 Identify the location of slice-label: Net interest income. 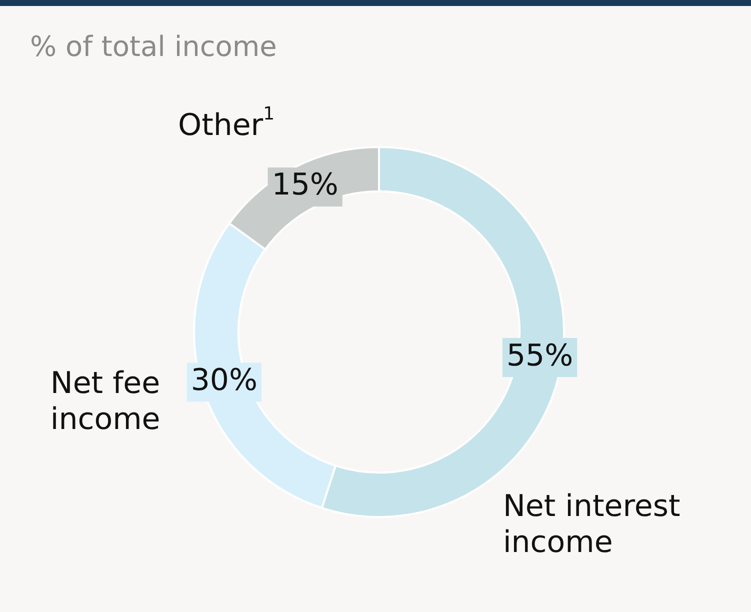
(591, 524).